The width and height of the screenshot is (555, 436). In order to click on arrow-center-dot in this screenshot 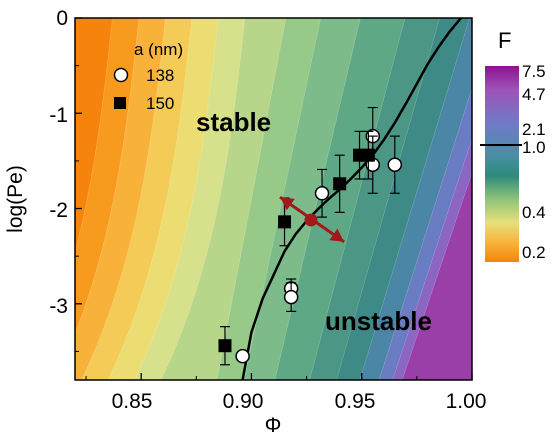, I will do `click(311, 220)`.